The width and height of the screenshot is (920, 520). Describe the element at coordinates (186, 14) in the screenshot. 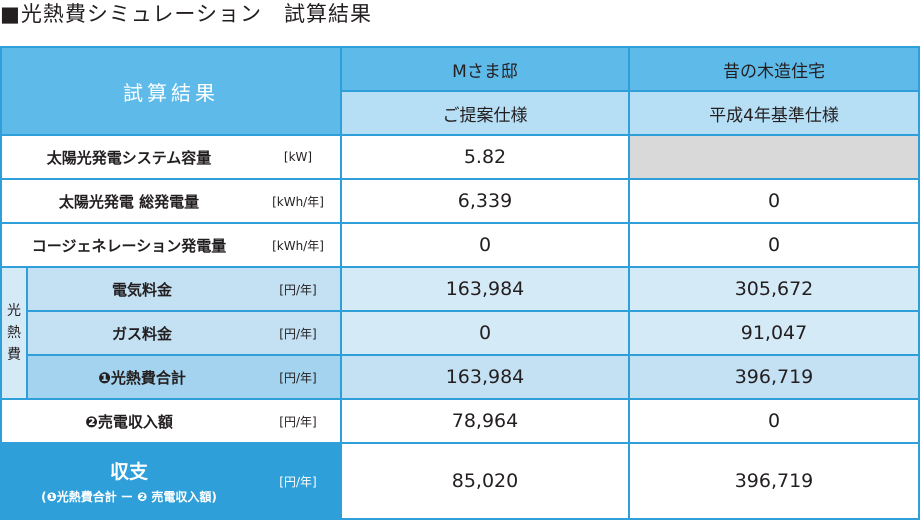

I see `page-title: ■光熱費シミュレーション 試算結果` at that location.